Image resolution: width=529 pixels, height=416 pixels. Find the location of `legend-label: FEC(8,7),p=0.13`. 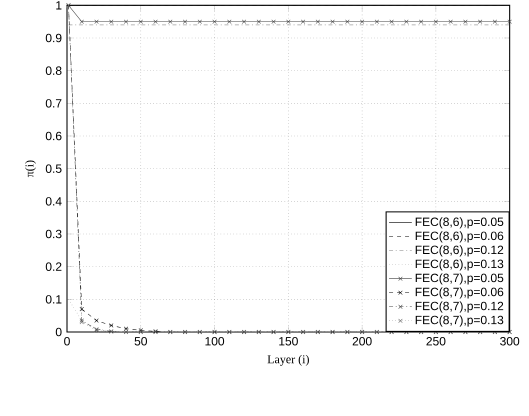

legend-label: FEC(8,7),p=0.13 is located at coordinates (460, 321).